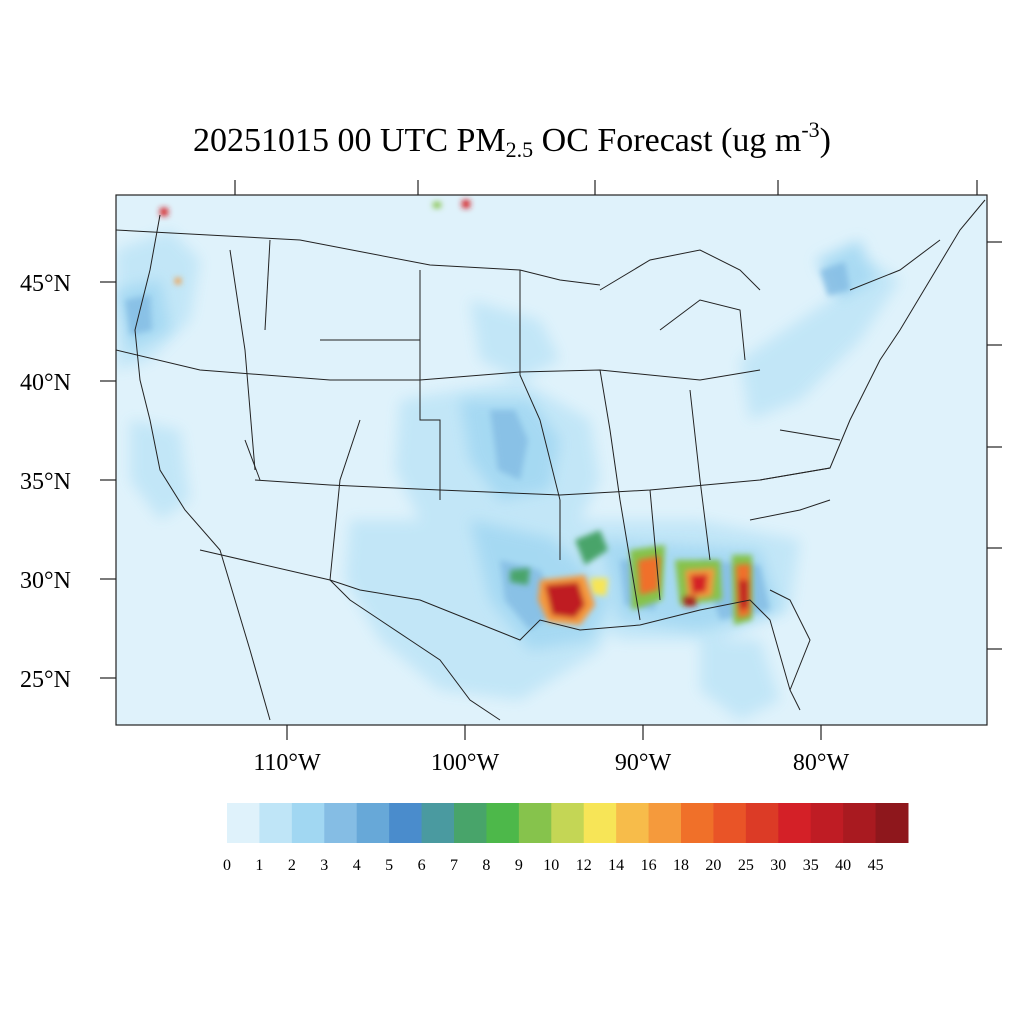  I want to click on title-main: 20251015 00 UTC PM, so click(349, 140).